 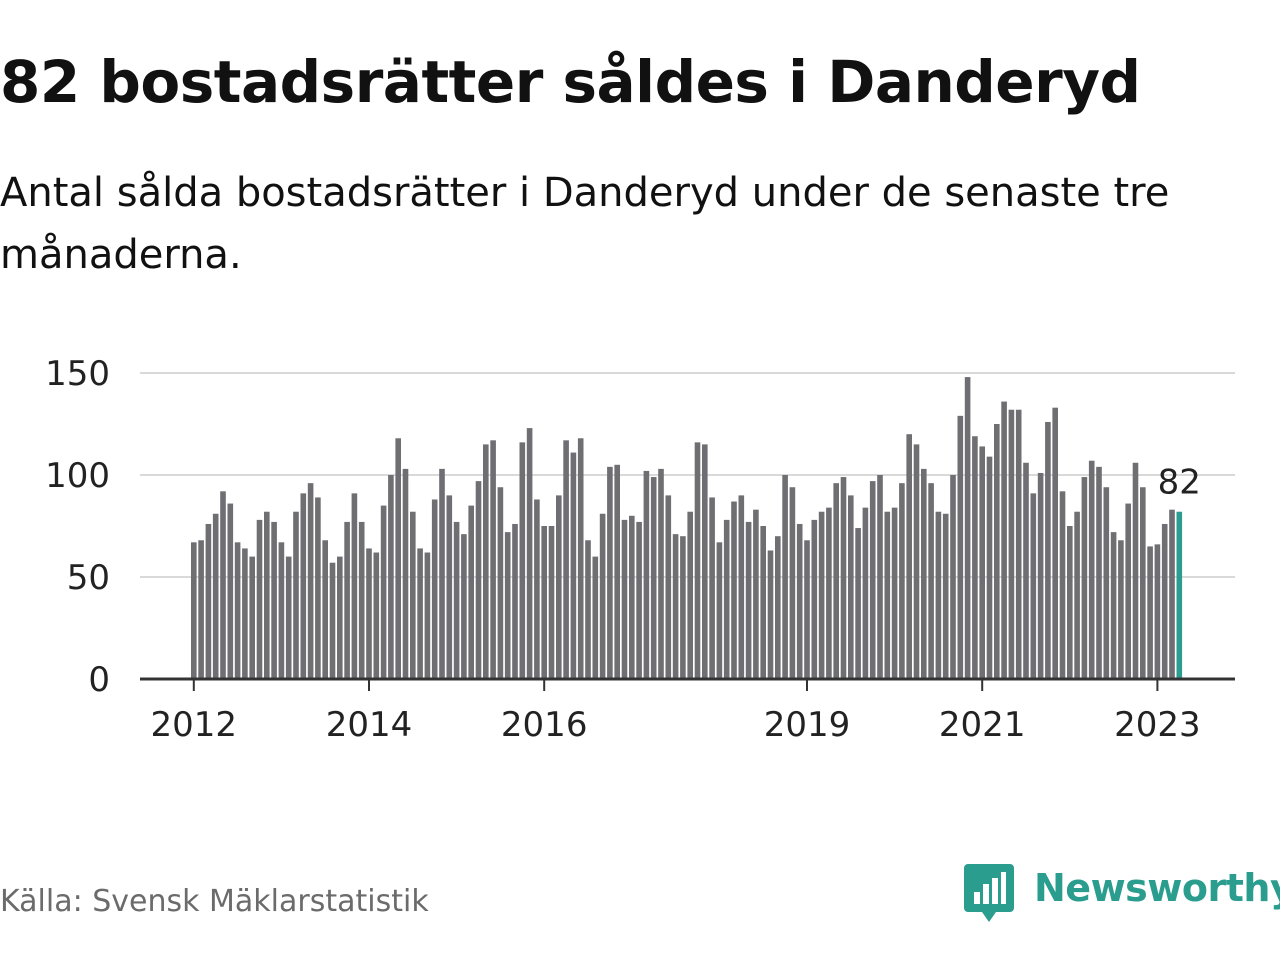 I want to click on y-tick-label: 150, so click(x=77, y=374).